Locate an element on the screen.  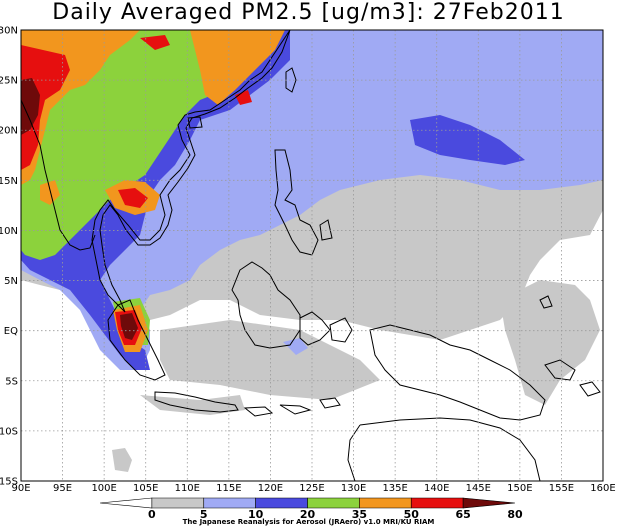
longitude-label: 125E is located at coordinates (311, 488).